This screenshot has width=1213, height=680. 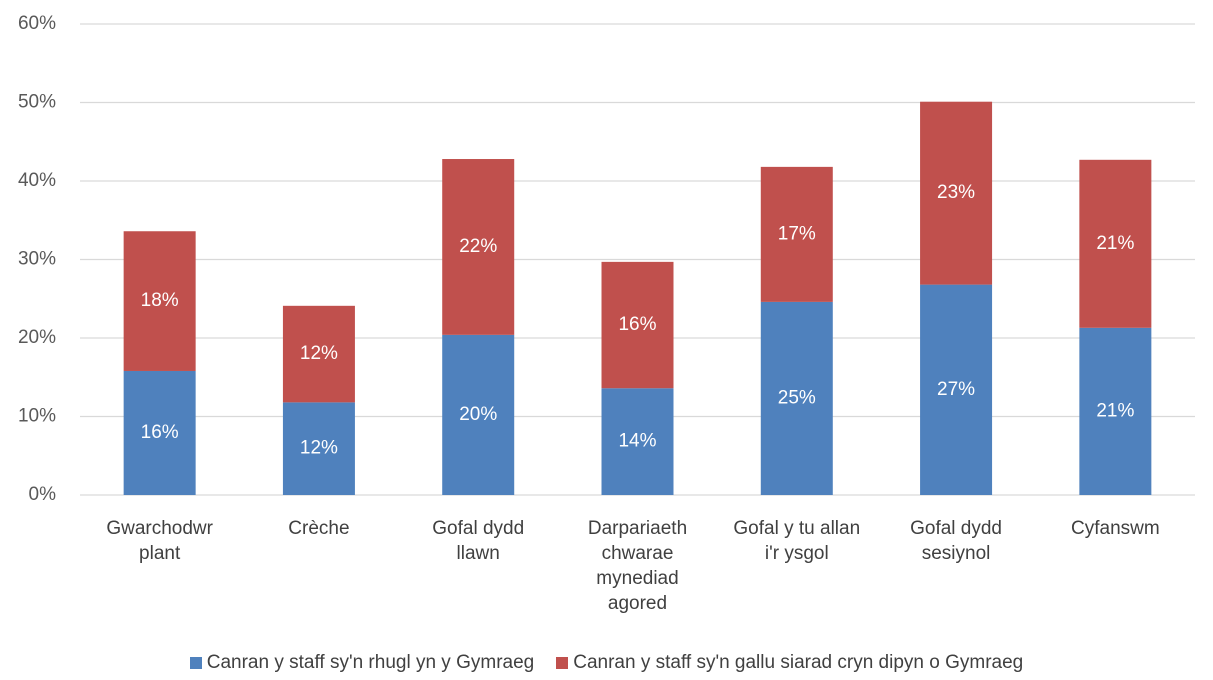 I want to click on data-label: 20%, so click(x=478, y=414).